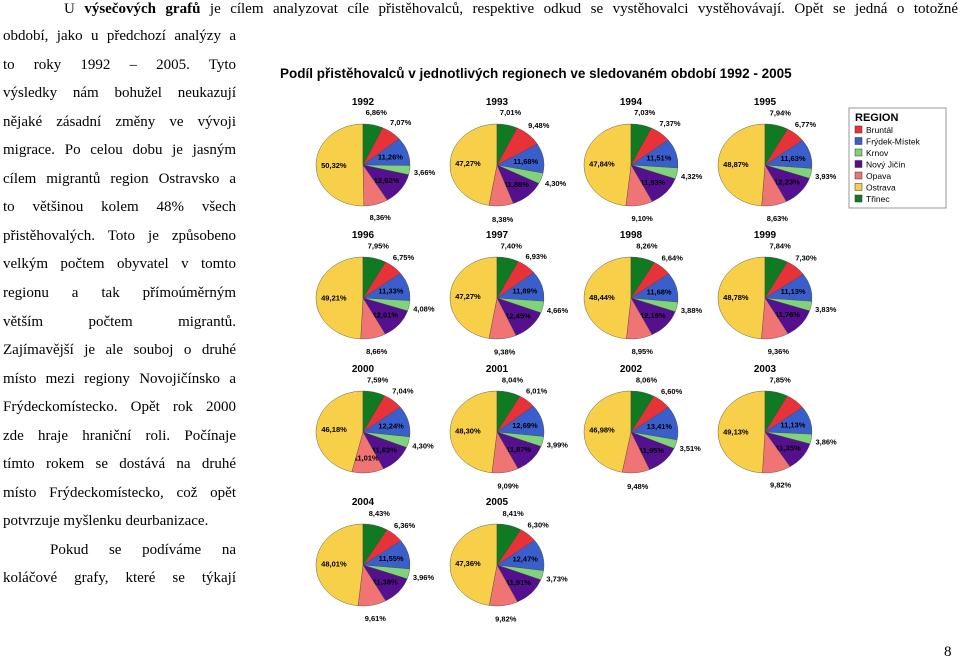 The height and width of the screenshot is (662, 960). I want to click on legend-box, so click(897, 158).